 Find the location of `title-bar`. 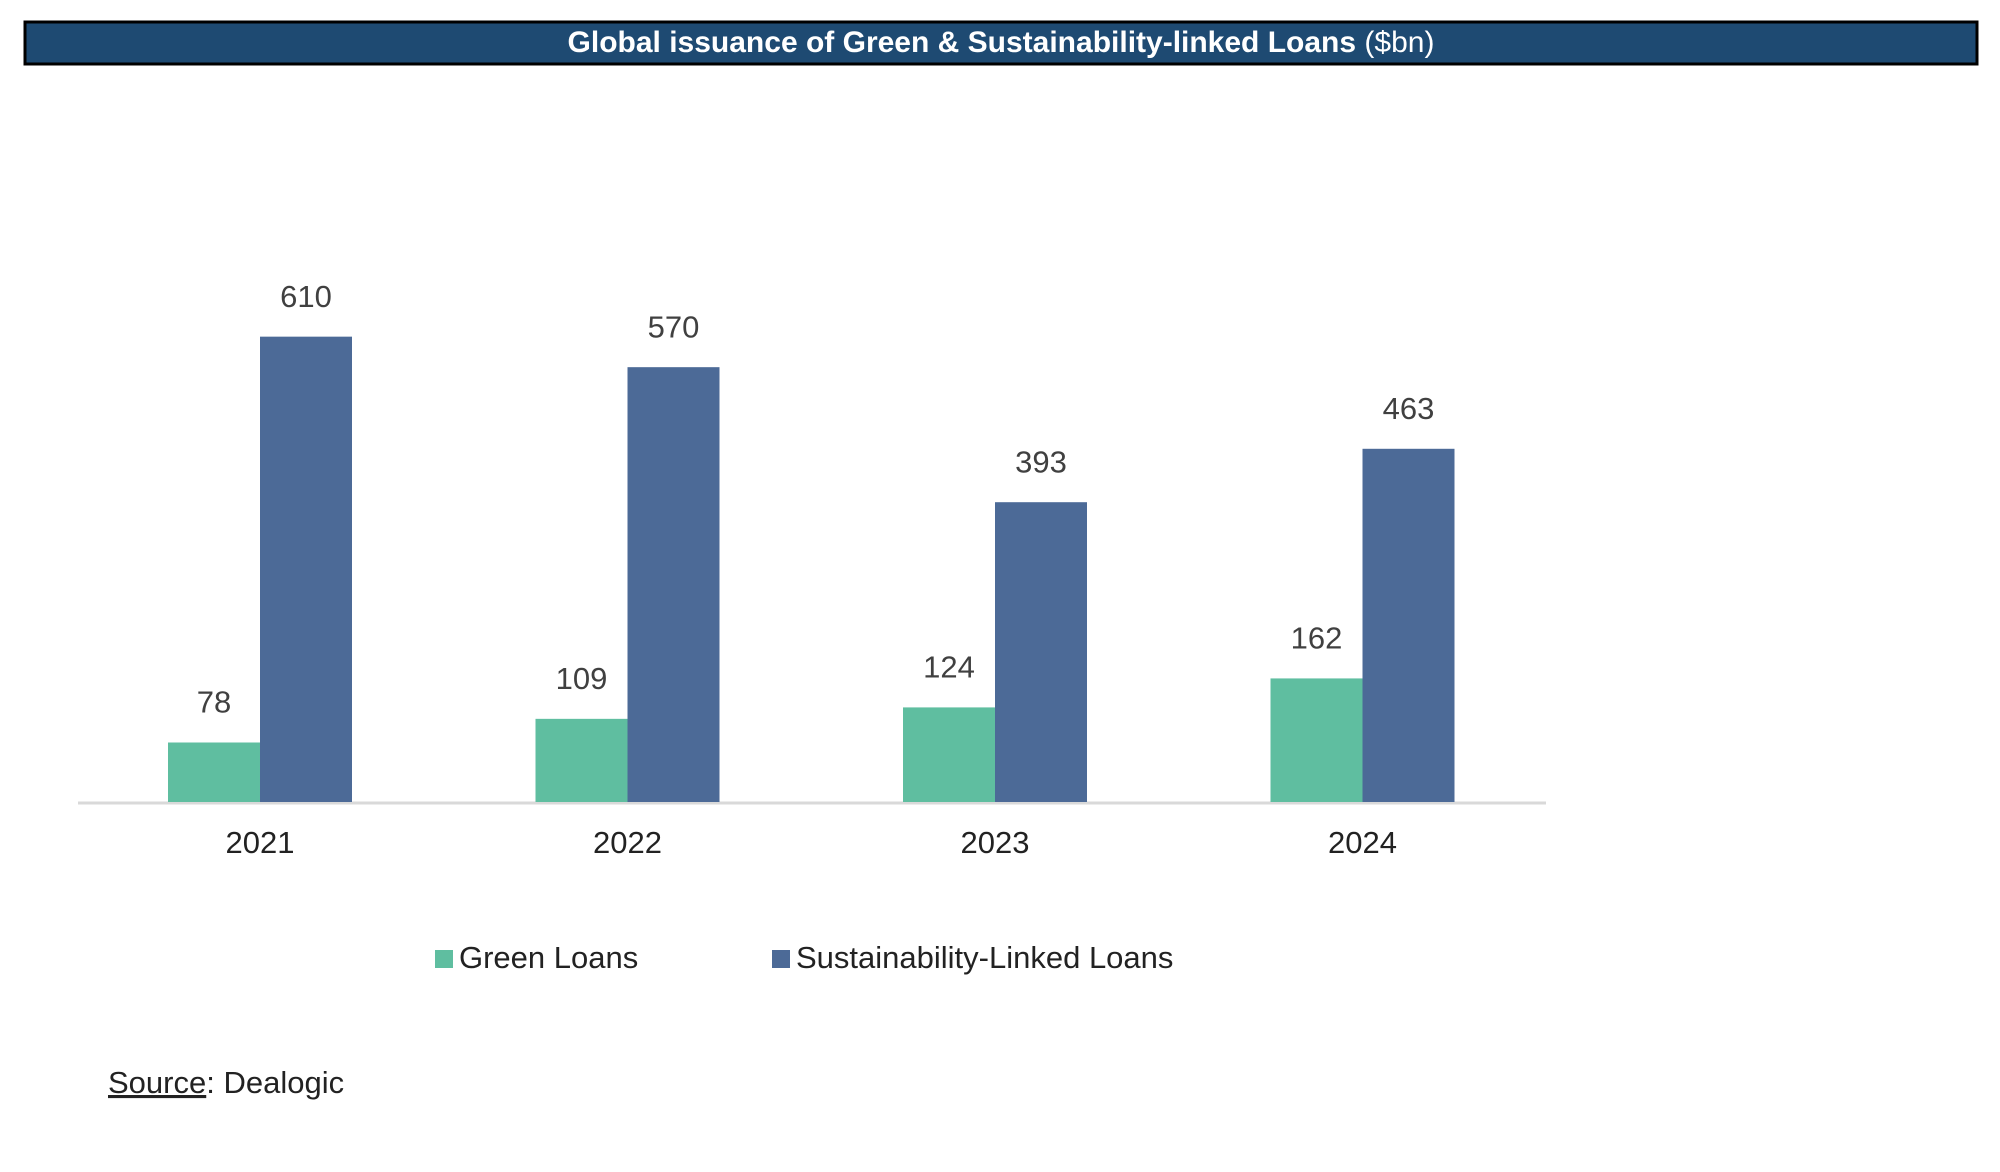

title-bar is located at coordinates (1001, 43).